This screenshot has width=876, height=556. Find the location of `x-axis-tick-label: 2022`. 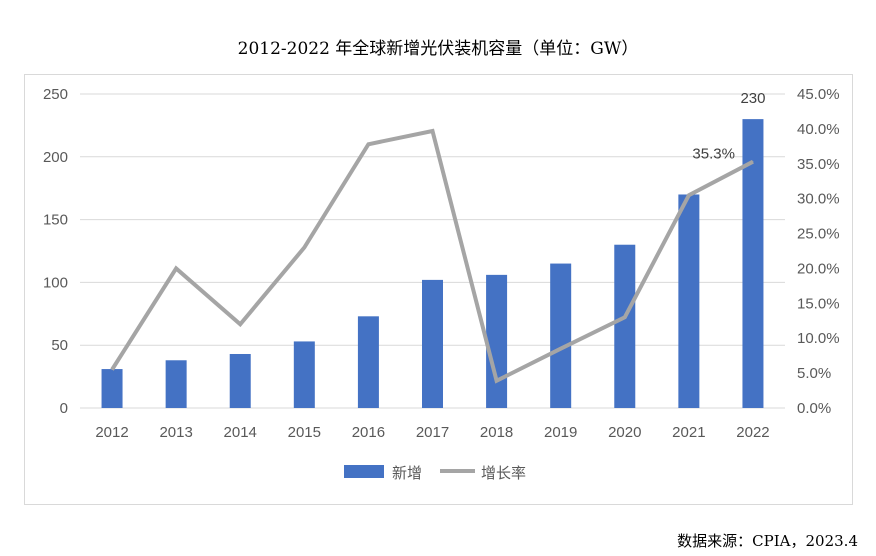

x-axis-tick-label: 2022 is located at coordinates (752, 432).